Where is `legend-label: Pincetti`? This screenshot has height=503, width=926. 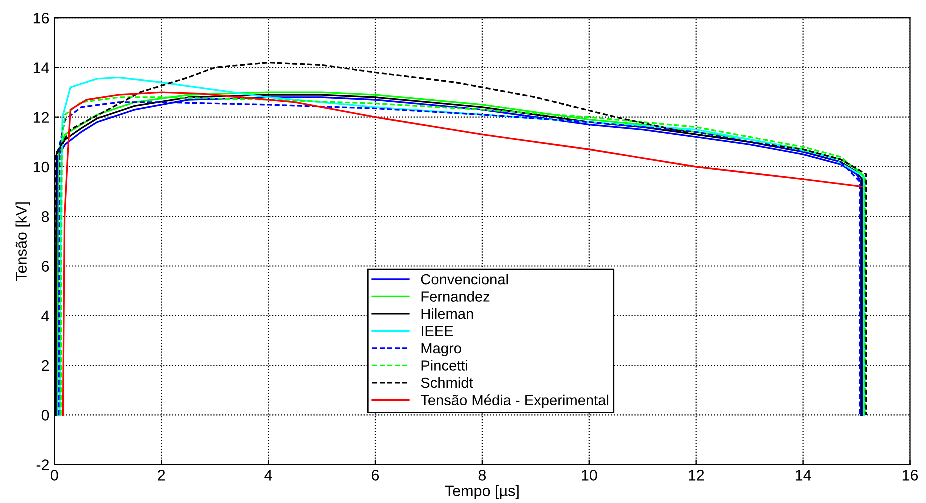 legend-label: Pincetti is located at coordinates (445, 365).